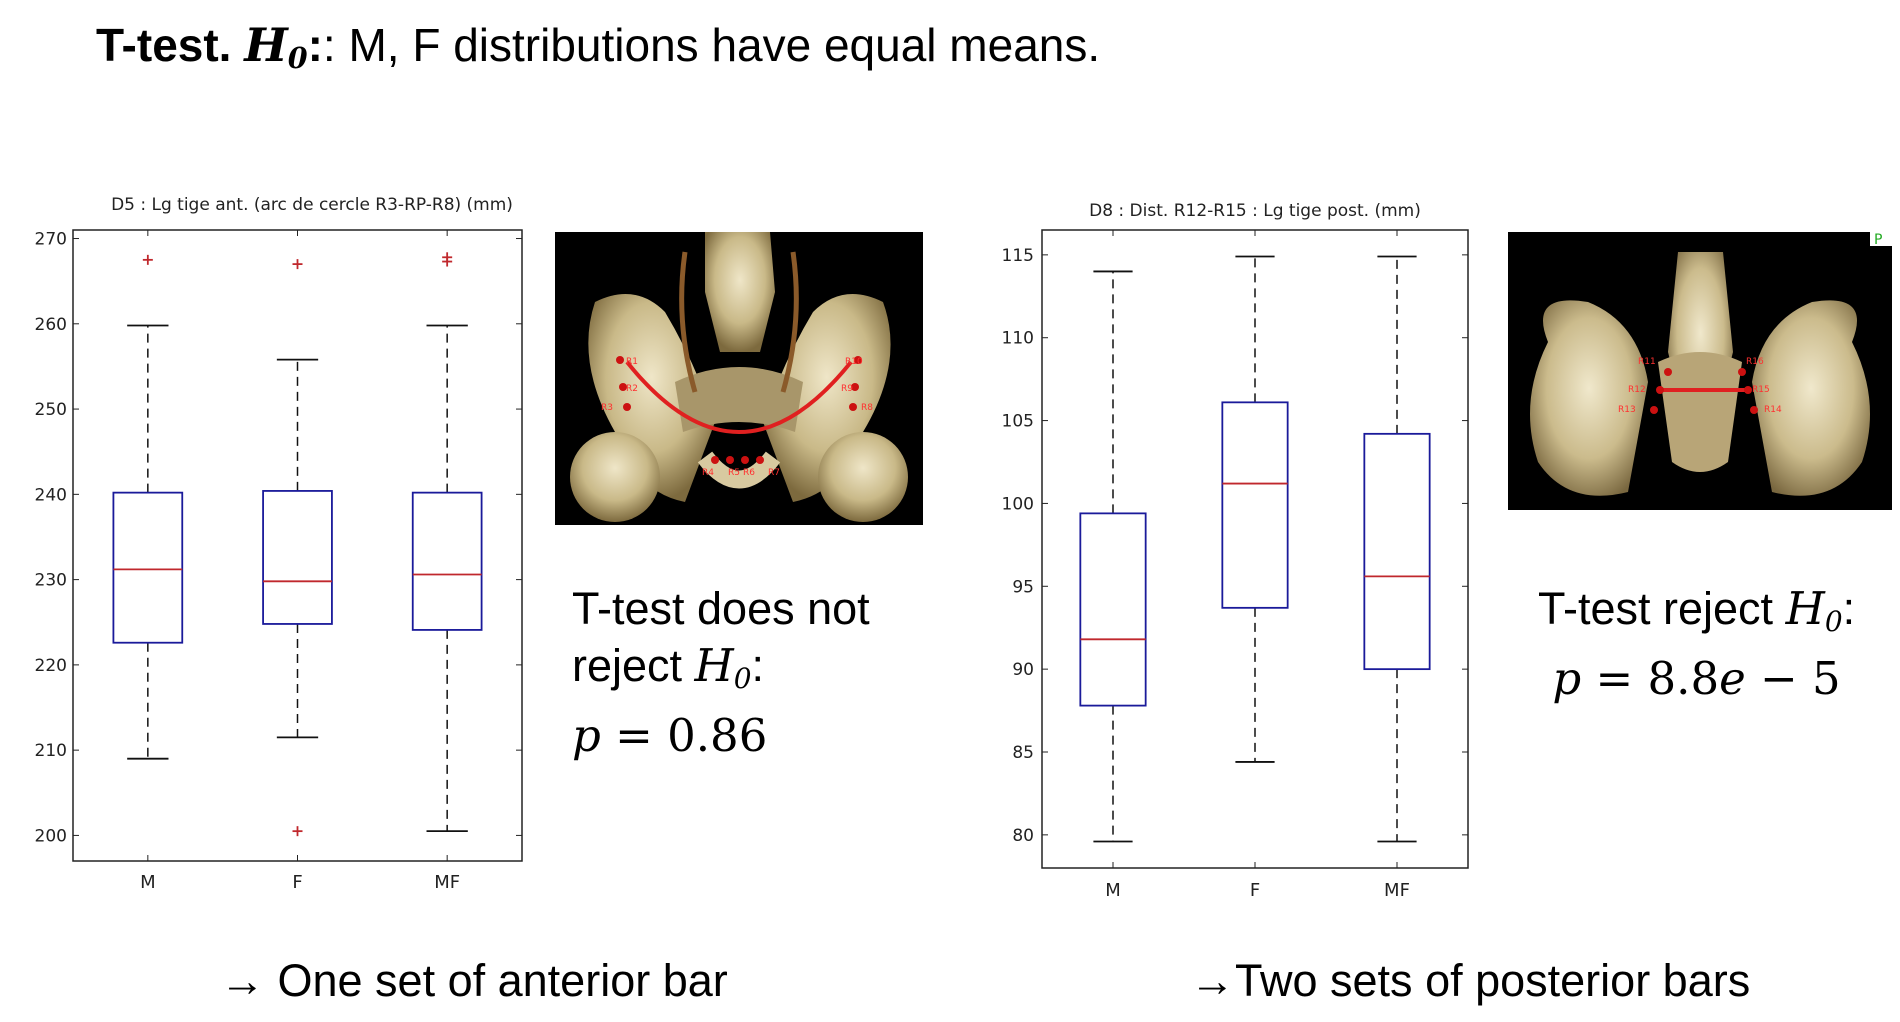 The image size is (1900, 1022). What do you see at coordinates (1761, 390) in the screenshot?
I see `landmark-label: R15` at bounding box center [1761, 390].